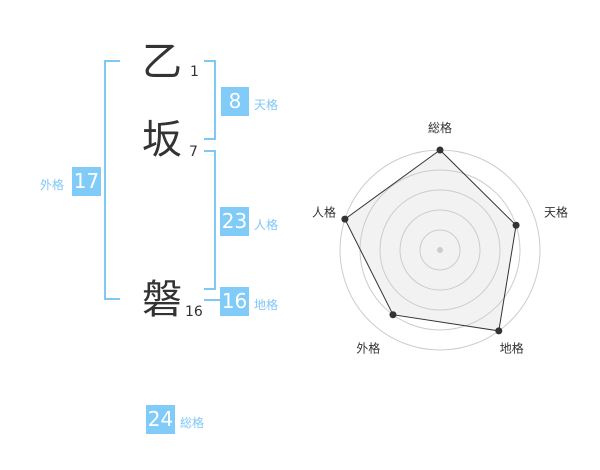 The image size is (600, 470). I want to click on radar-axis-label: 総格, so click(440, 127).